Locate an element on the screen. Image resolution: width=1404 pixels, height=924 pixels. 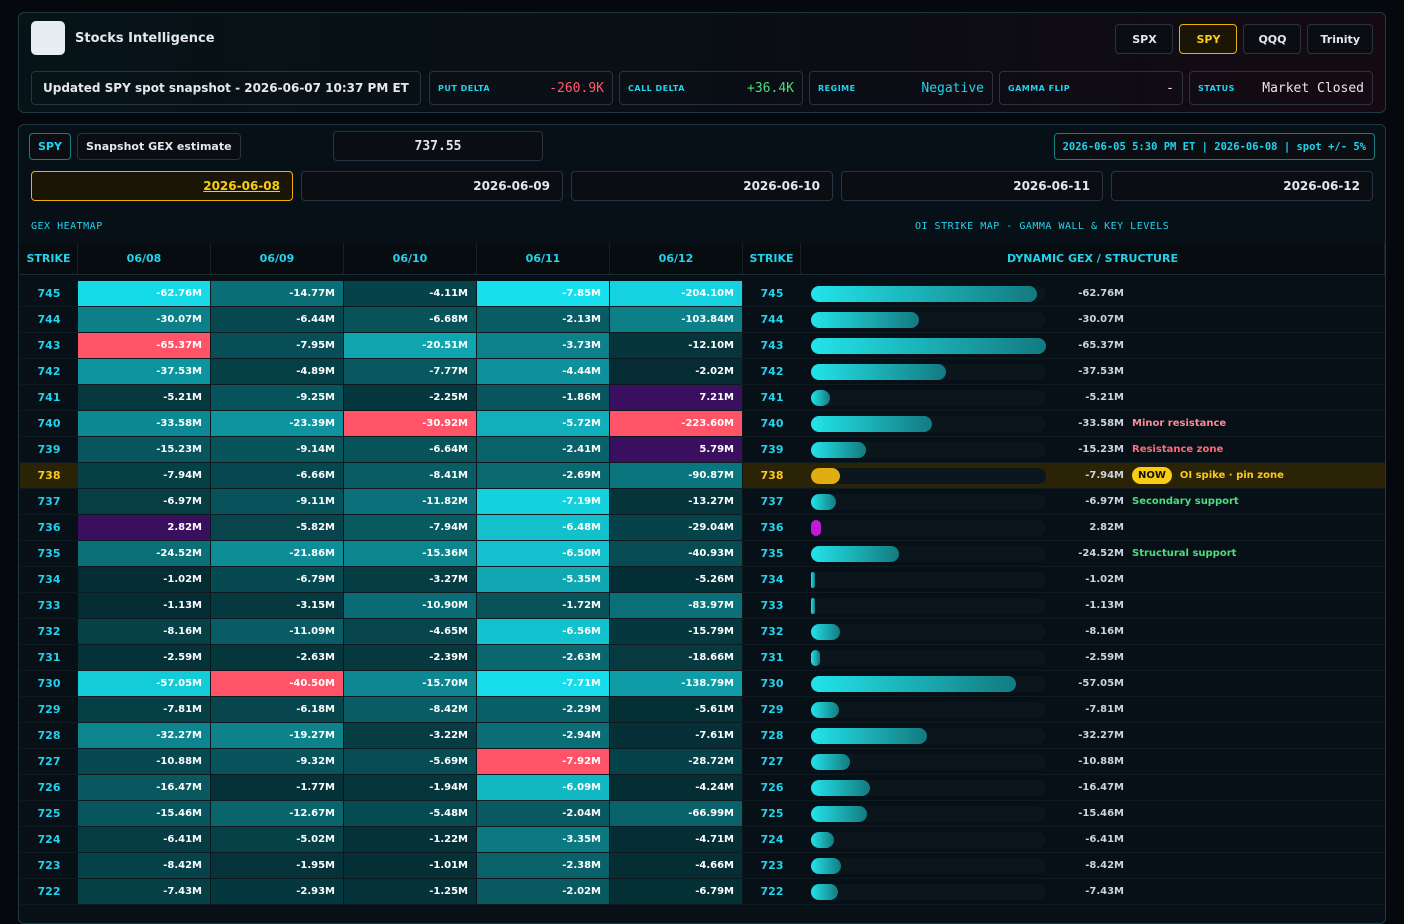
strike: 726 is located at coordinates (49, 787).